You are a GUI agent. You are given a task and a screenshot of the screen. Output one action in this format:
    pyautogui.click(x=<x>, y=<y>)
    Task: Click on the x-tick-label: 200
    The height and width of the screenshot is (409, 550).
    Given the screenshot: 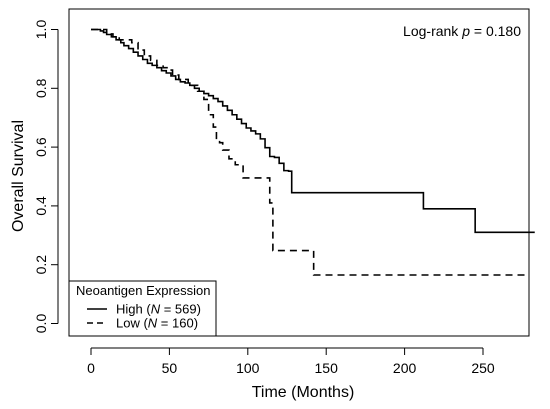 What is the action you would take?
    pyautogui.click(x=405, y=368)
    